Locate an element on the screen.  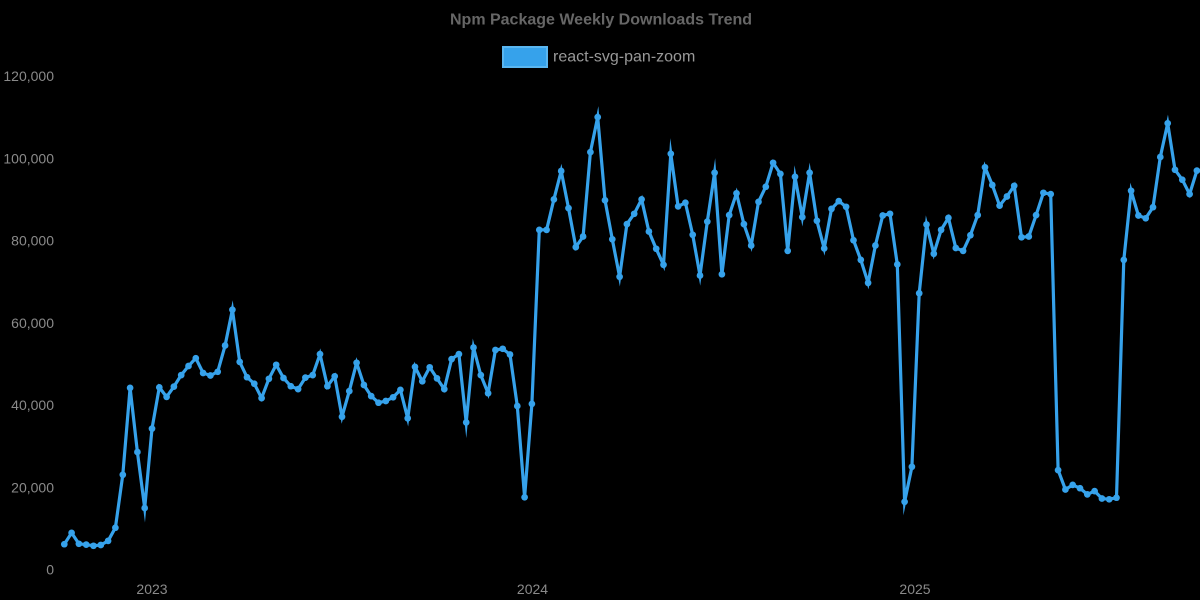
svg-text: 0 is located at coordinates (50, 570).